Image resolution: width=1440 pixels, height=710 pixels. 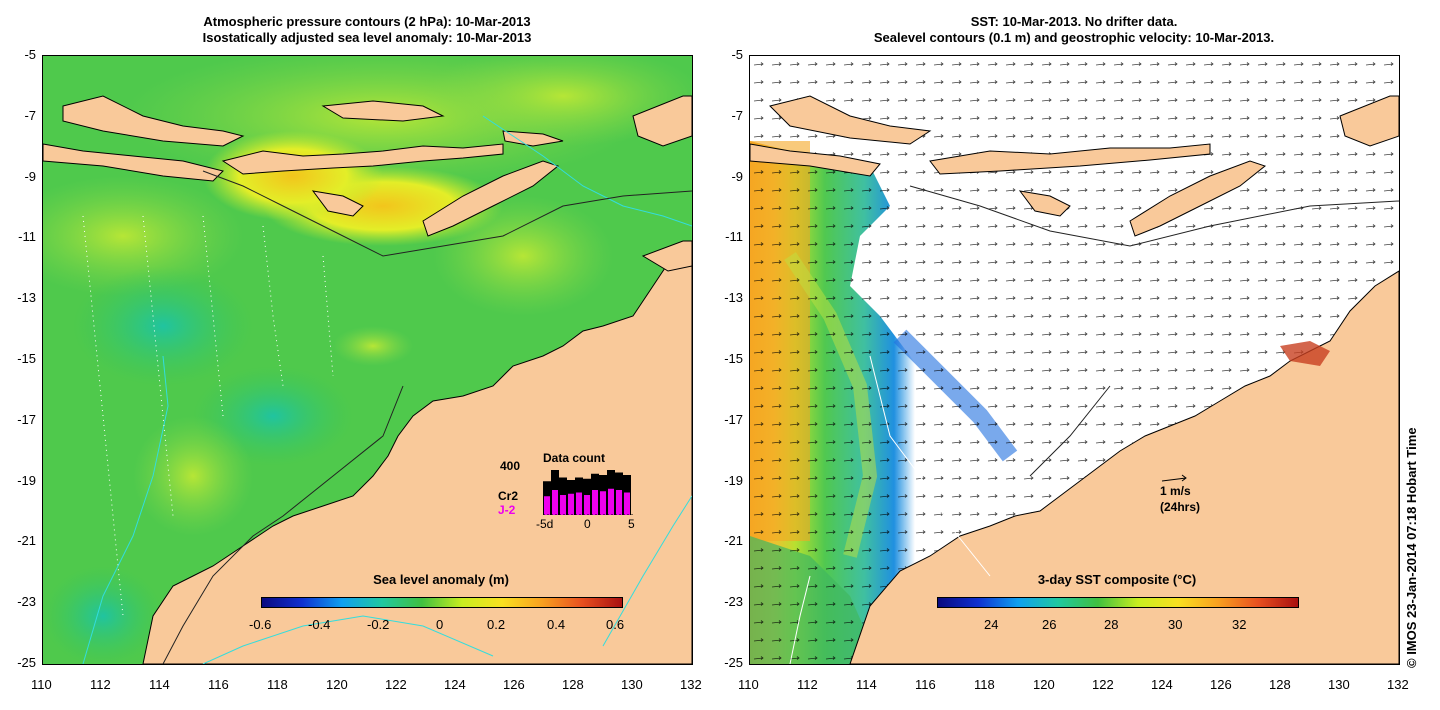 I want to click on left-y-tick--23: -23, so click(x=26, y=602).